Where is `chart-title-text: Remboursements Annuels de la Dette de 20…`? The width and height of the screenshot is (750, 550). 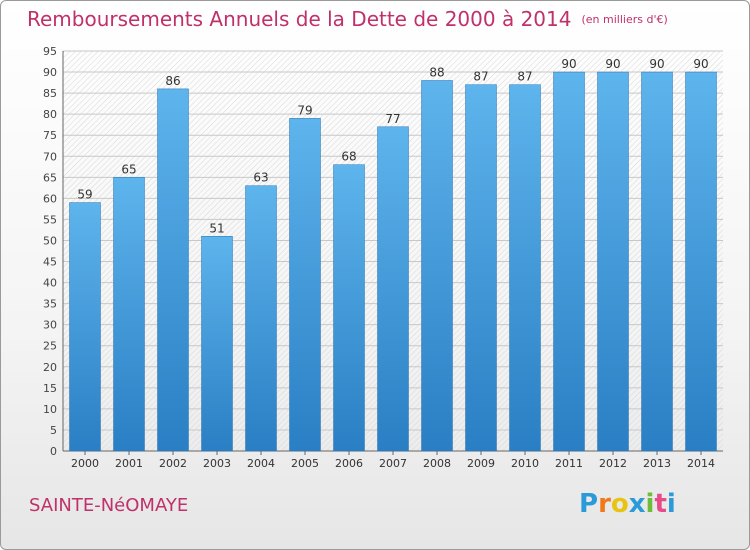 chart-title-text: Remboursements Annuels de la Dette de 20… is located at coordinates (299, 19).